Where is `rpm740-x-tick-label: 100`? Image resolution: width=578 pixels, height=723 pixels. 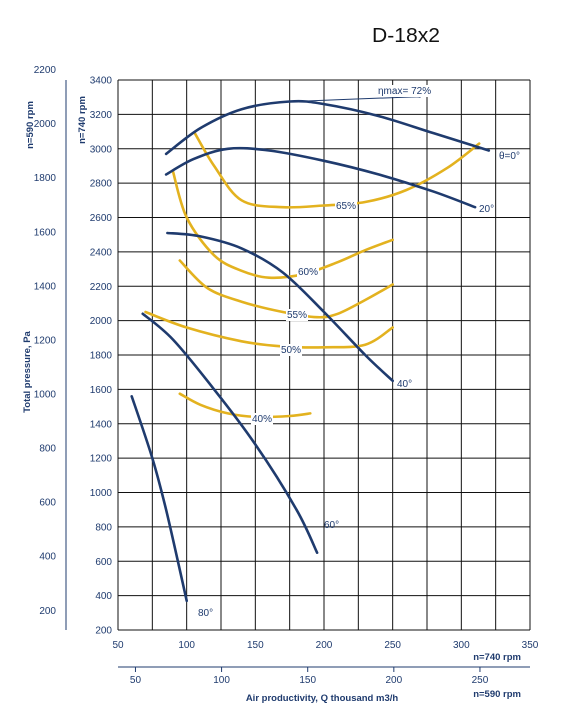 rpm740-x-tick-label: 100 is located at coordinates (186, 645).